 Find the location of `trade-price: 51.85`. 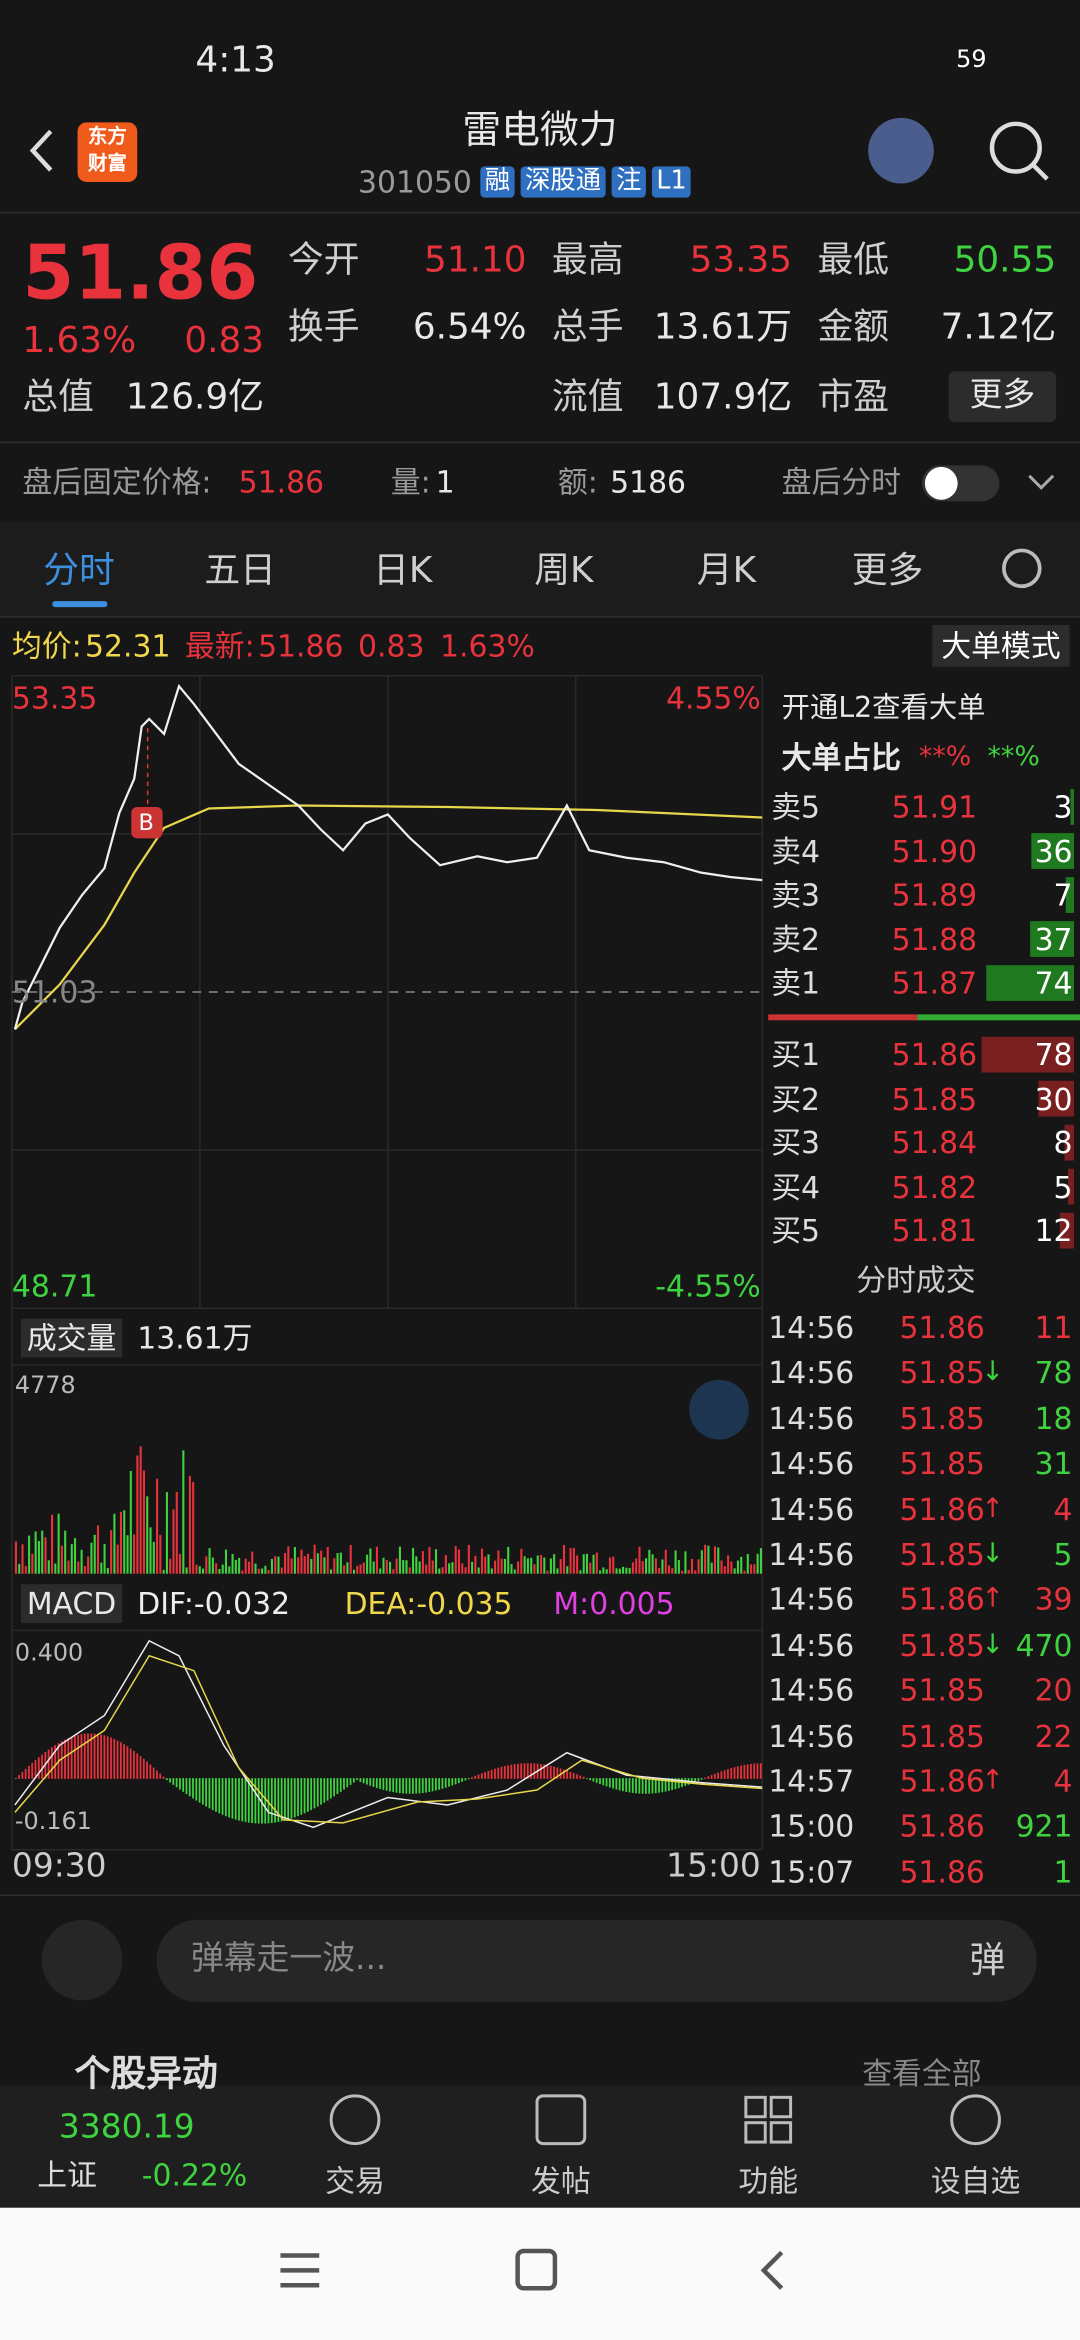

trade-price: 51.85 is located at coordinates (942, 1735).